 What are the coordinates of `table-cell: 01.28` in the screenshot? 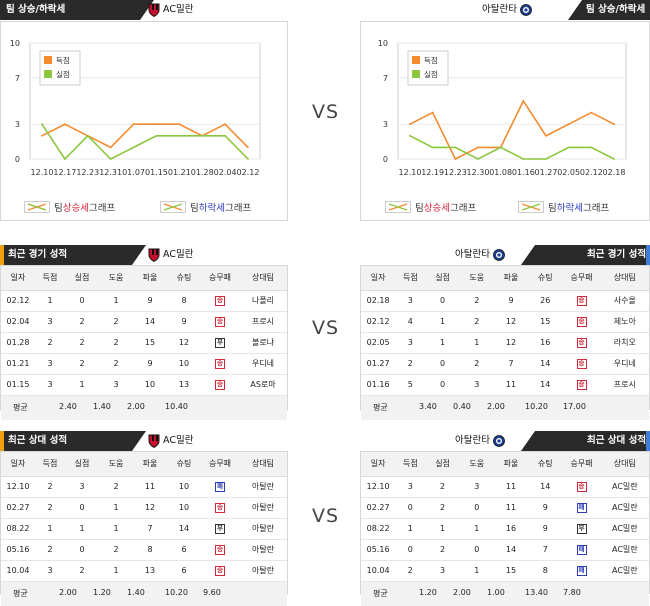 It's located at (18, 343).